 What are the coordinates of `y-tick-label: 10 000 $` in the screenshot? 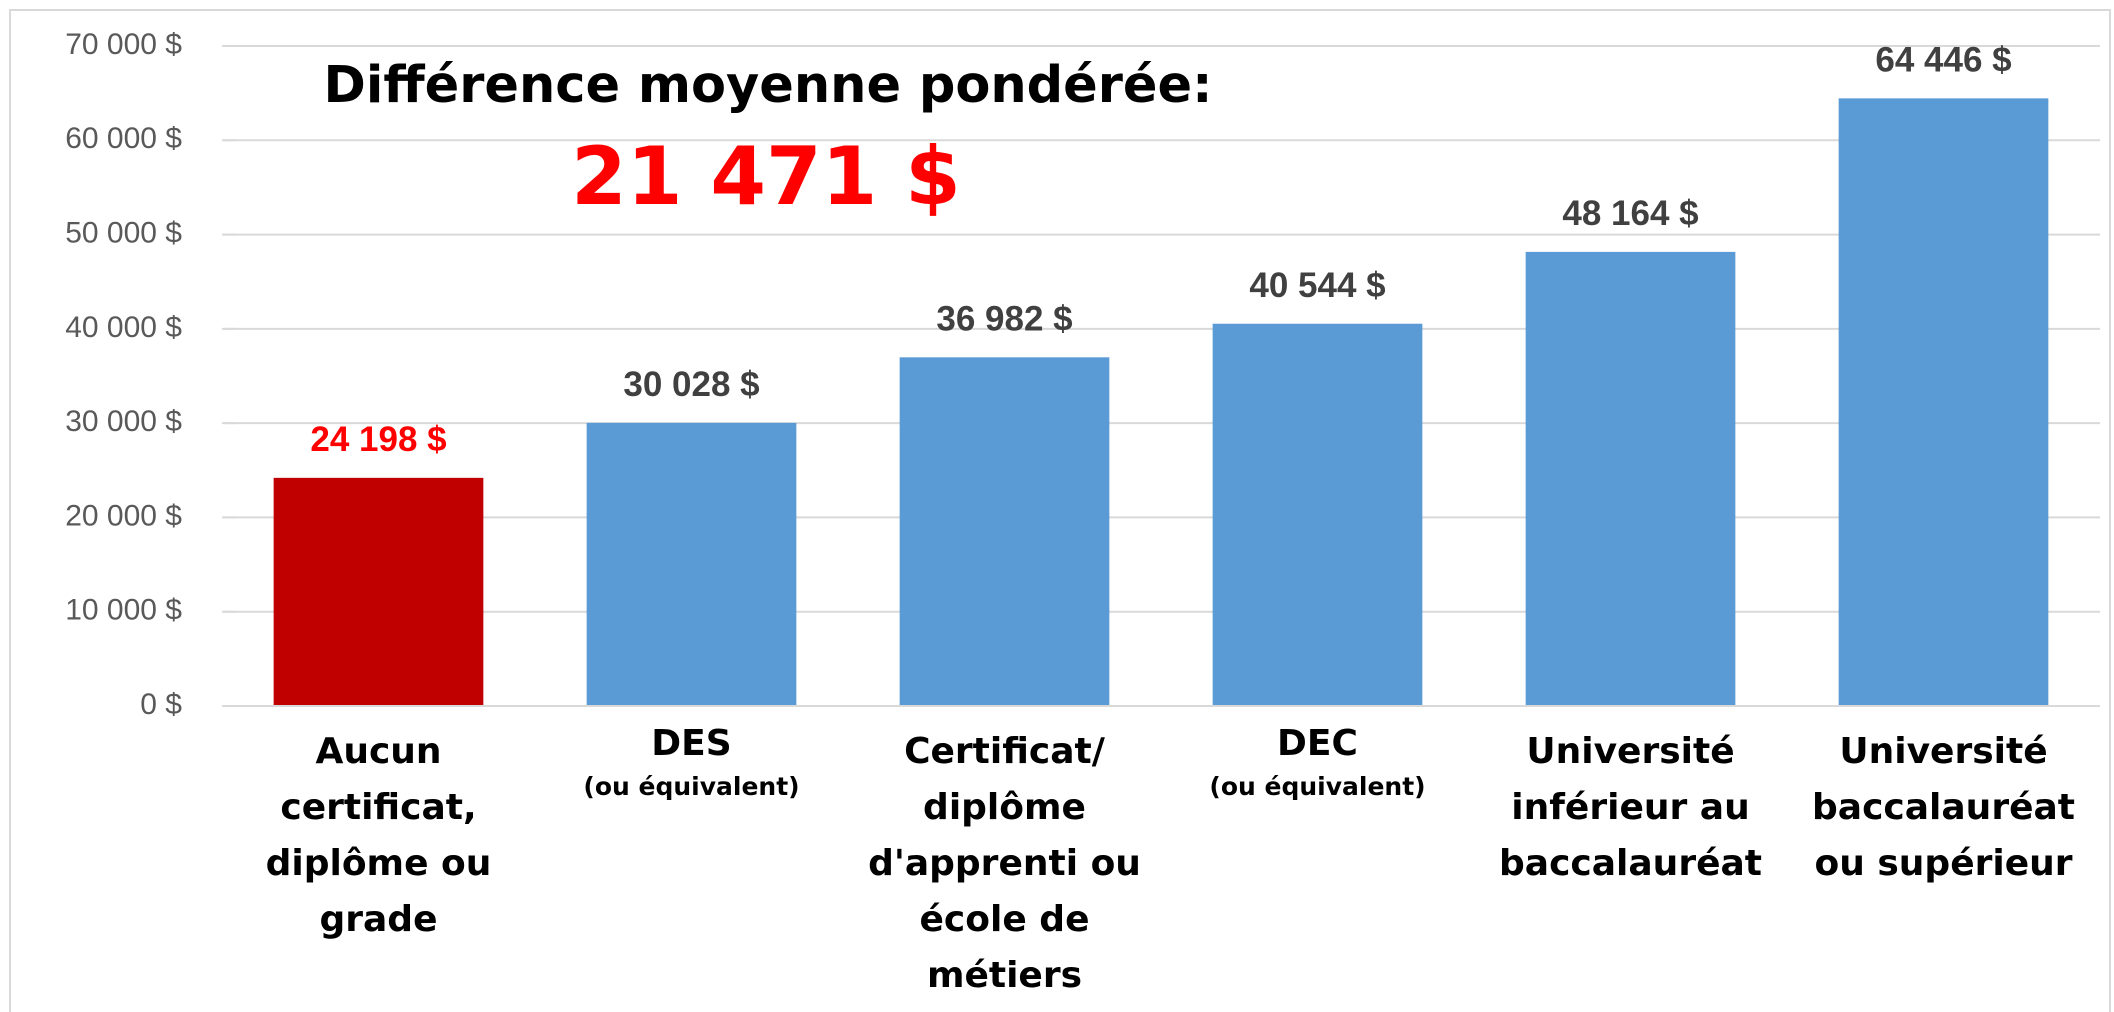 It's located at (123, 610).